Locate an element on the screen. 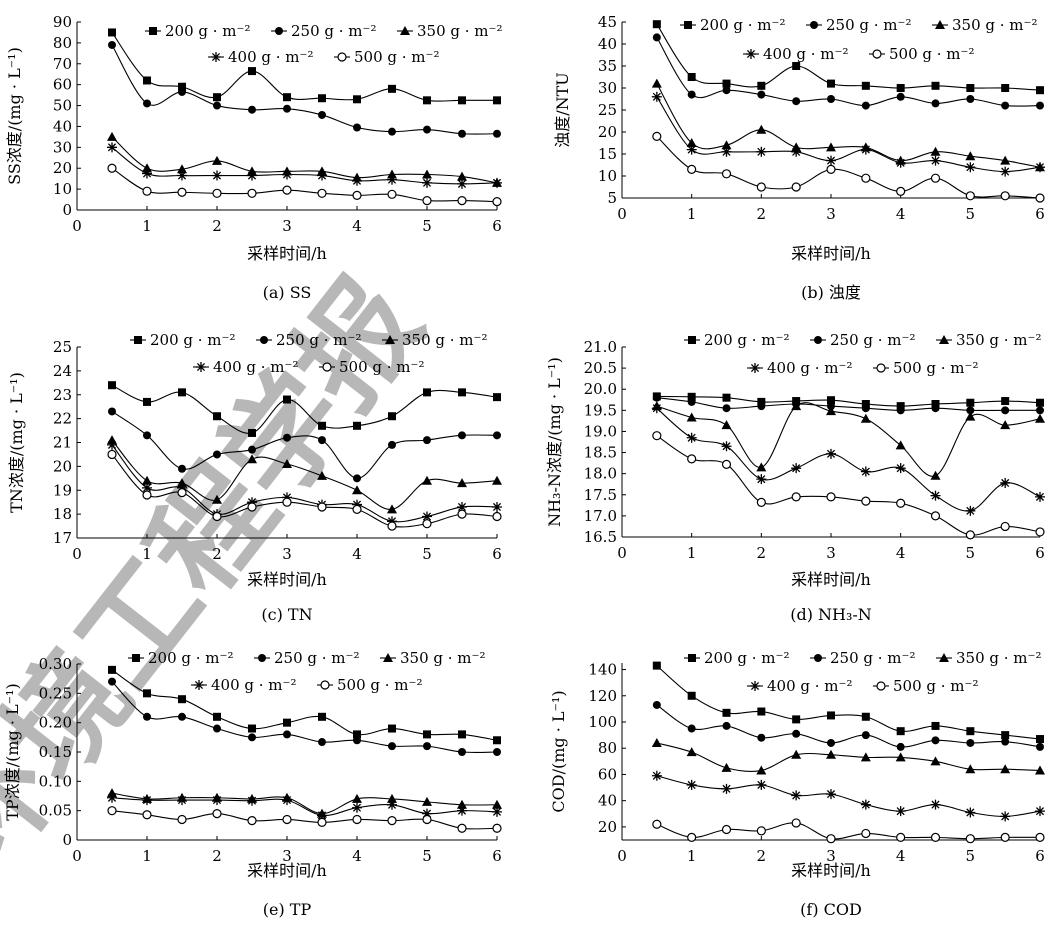  y-tick-label: 18 is located at coordinates (62, 514).